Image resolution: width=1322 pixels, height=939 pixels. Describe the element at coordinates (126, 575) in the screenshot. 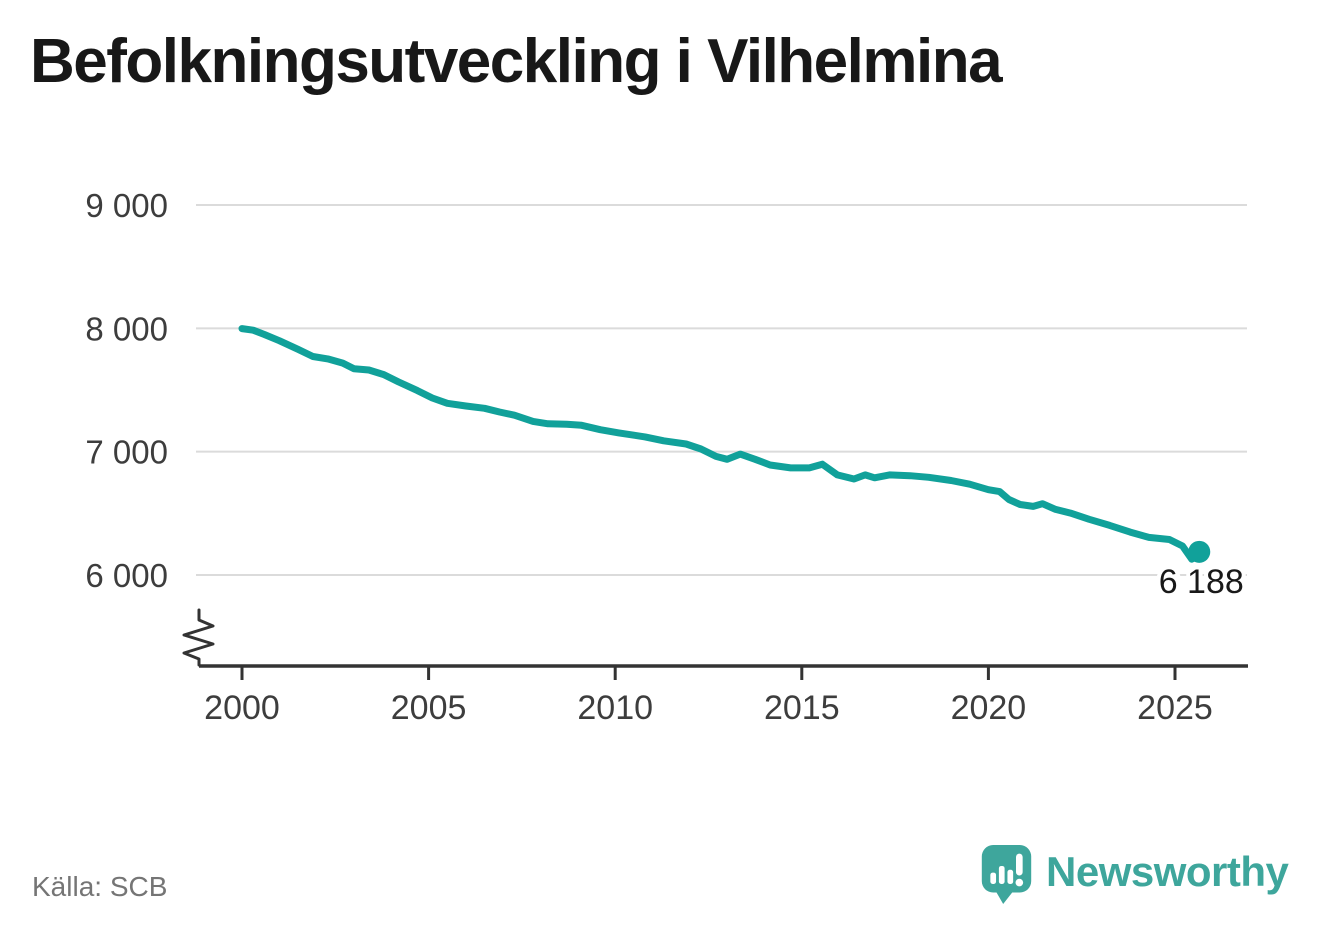

I see `y-axis-label-6000: 6 000` at that location.